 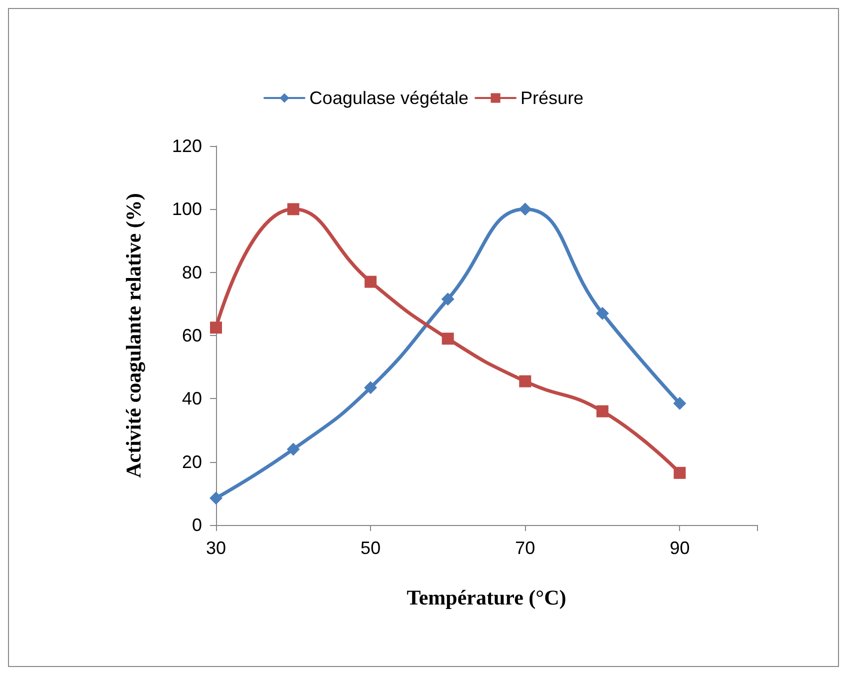 What do you see at coordinates (192, 272) in the screenshot?
I see `y-tick-label: 80` at bounding box center [192, 272].